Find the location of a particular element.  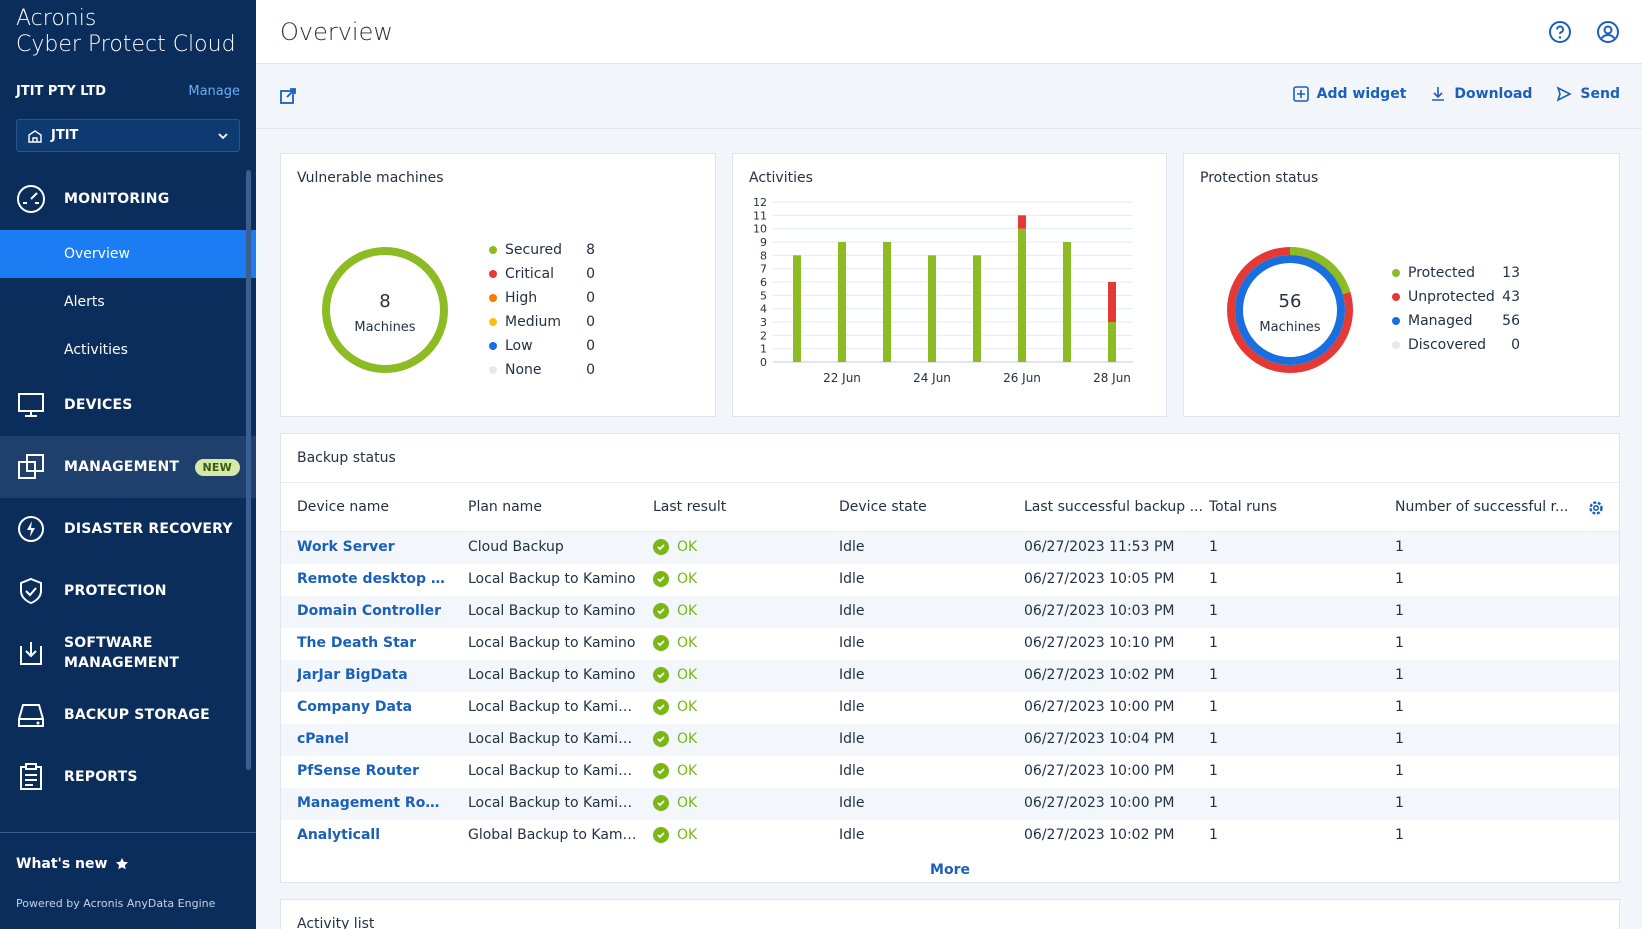

col-plan-name: Plan name is located at coordinates (505, 507).